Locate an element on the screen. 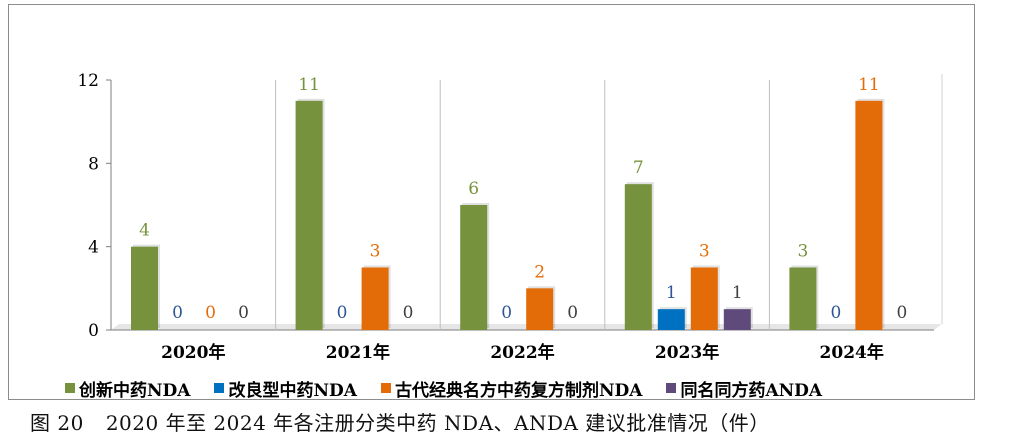  x-tick-label: 2024年 is located at coordinates (852, 352).